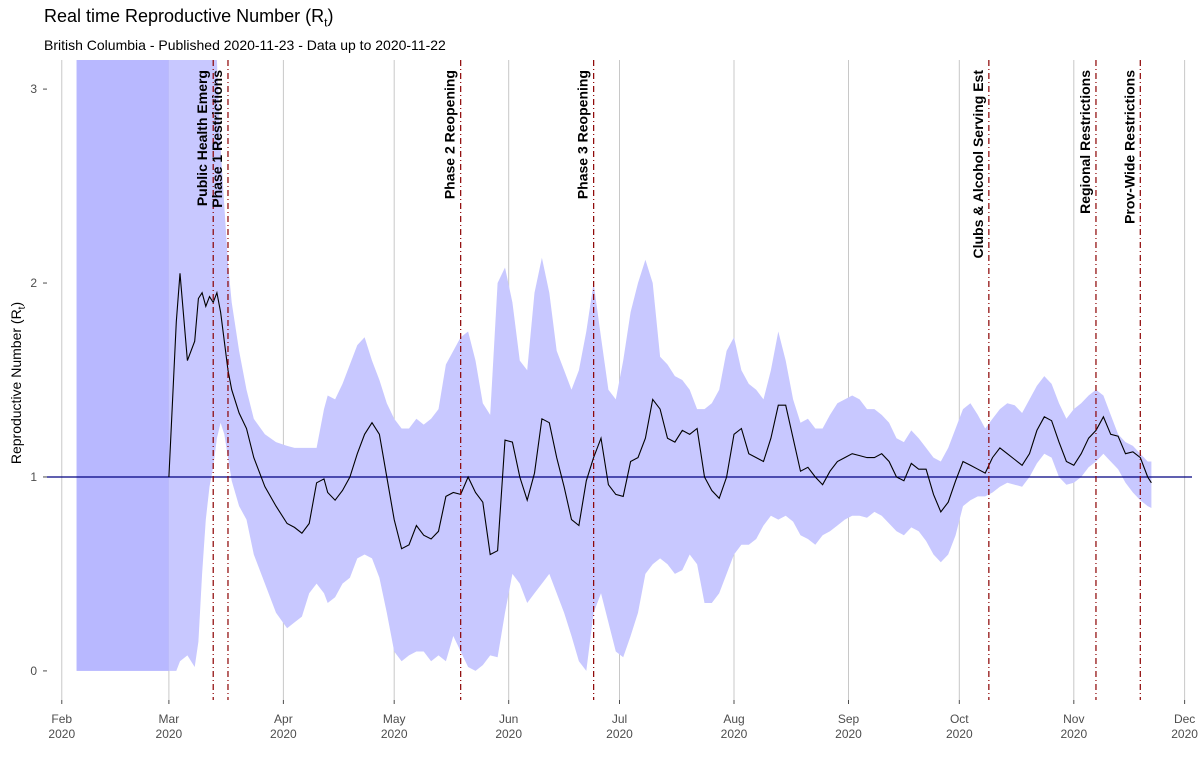  What do you see at coordinates (33, 283) in the screenshot?
I see `y-tick-label: 2` at bounding box center [33, 283].